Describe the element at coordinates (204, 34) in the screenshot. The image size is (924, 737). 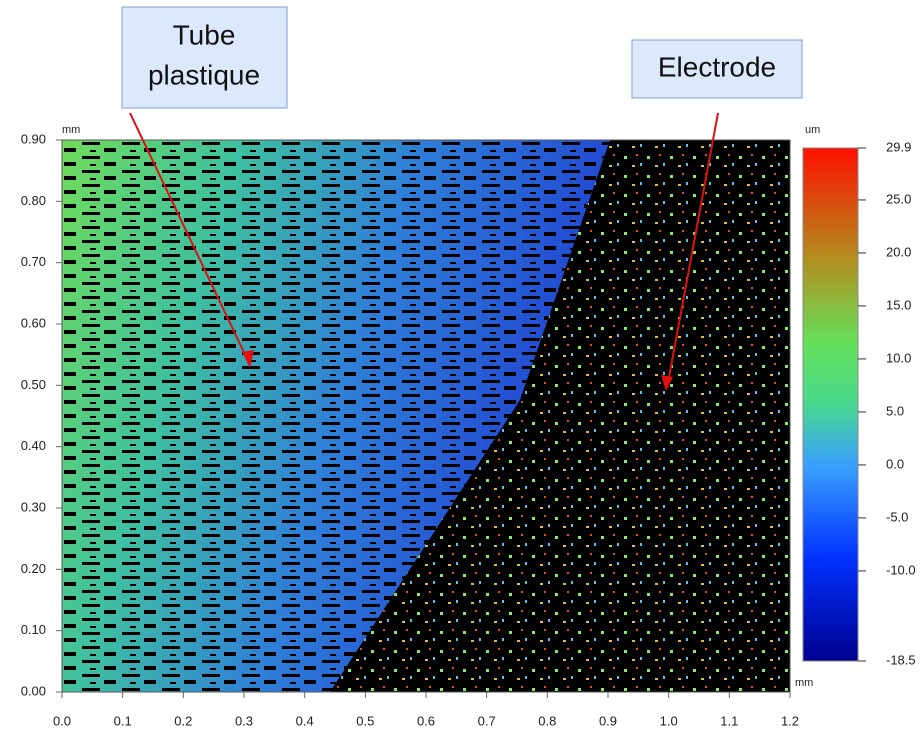
I see `annotation-text: Tube` at that location.